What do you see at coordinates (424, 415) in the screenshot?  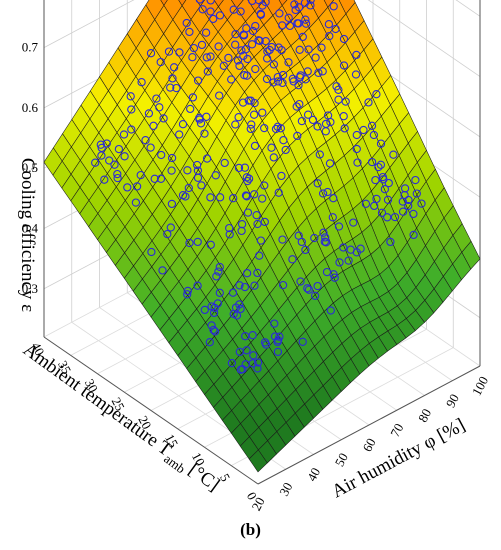 I see `x-tick-label-6: 80` at bounding box center [424, 415].